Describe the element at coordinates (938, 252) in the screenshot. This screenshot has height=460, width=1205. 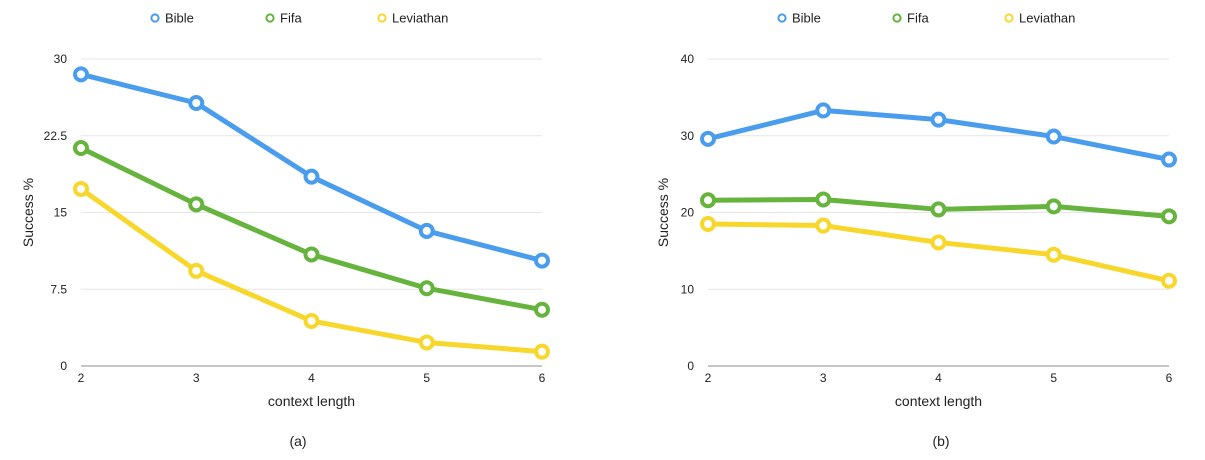
I see `series-line-leviathan` at that location.